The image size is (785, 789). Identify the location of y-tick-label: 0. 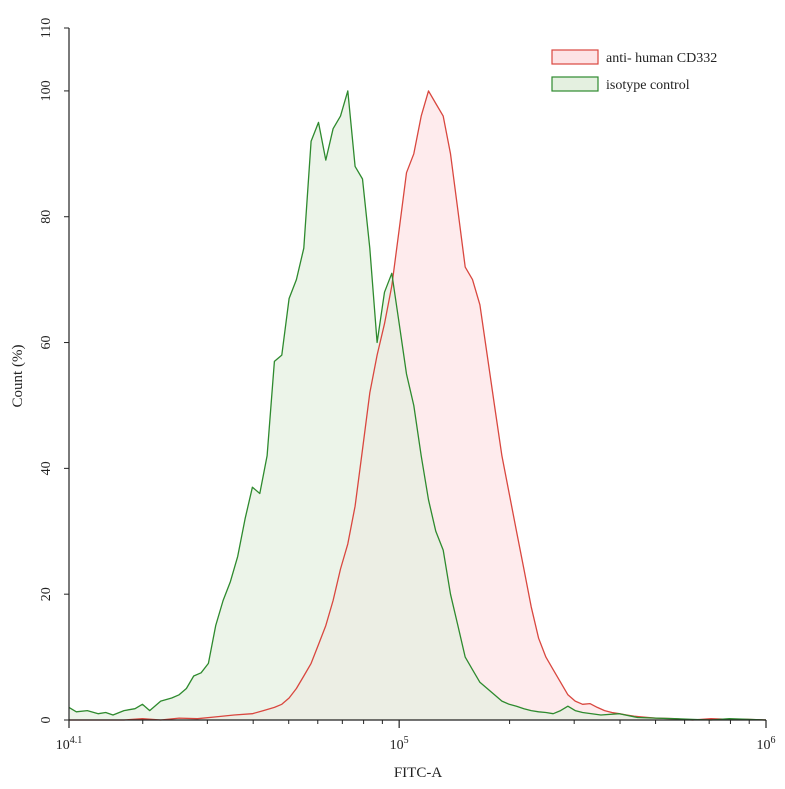
(46, 720).